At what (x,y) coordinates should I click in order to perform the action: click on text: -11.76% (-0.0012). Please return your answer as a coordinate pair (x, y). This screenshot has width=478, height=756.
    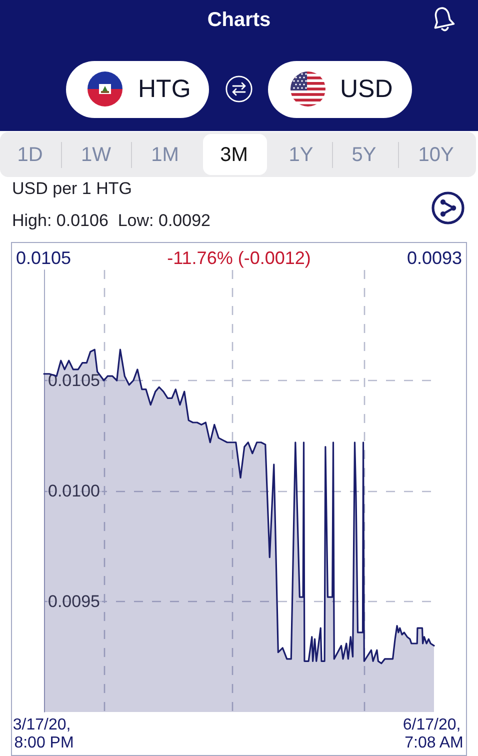
    Looking at the image, I should click on (239, 258).